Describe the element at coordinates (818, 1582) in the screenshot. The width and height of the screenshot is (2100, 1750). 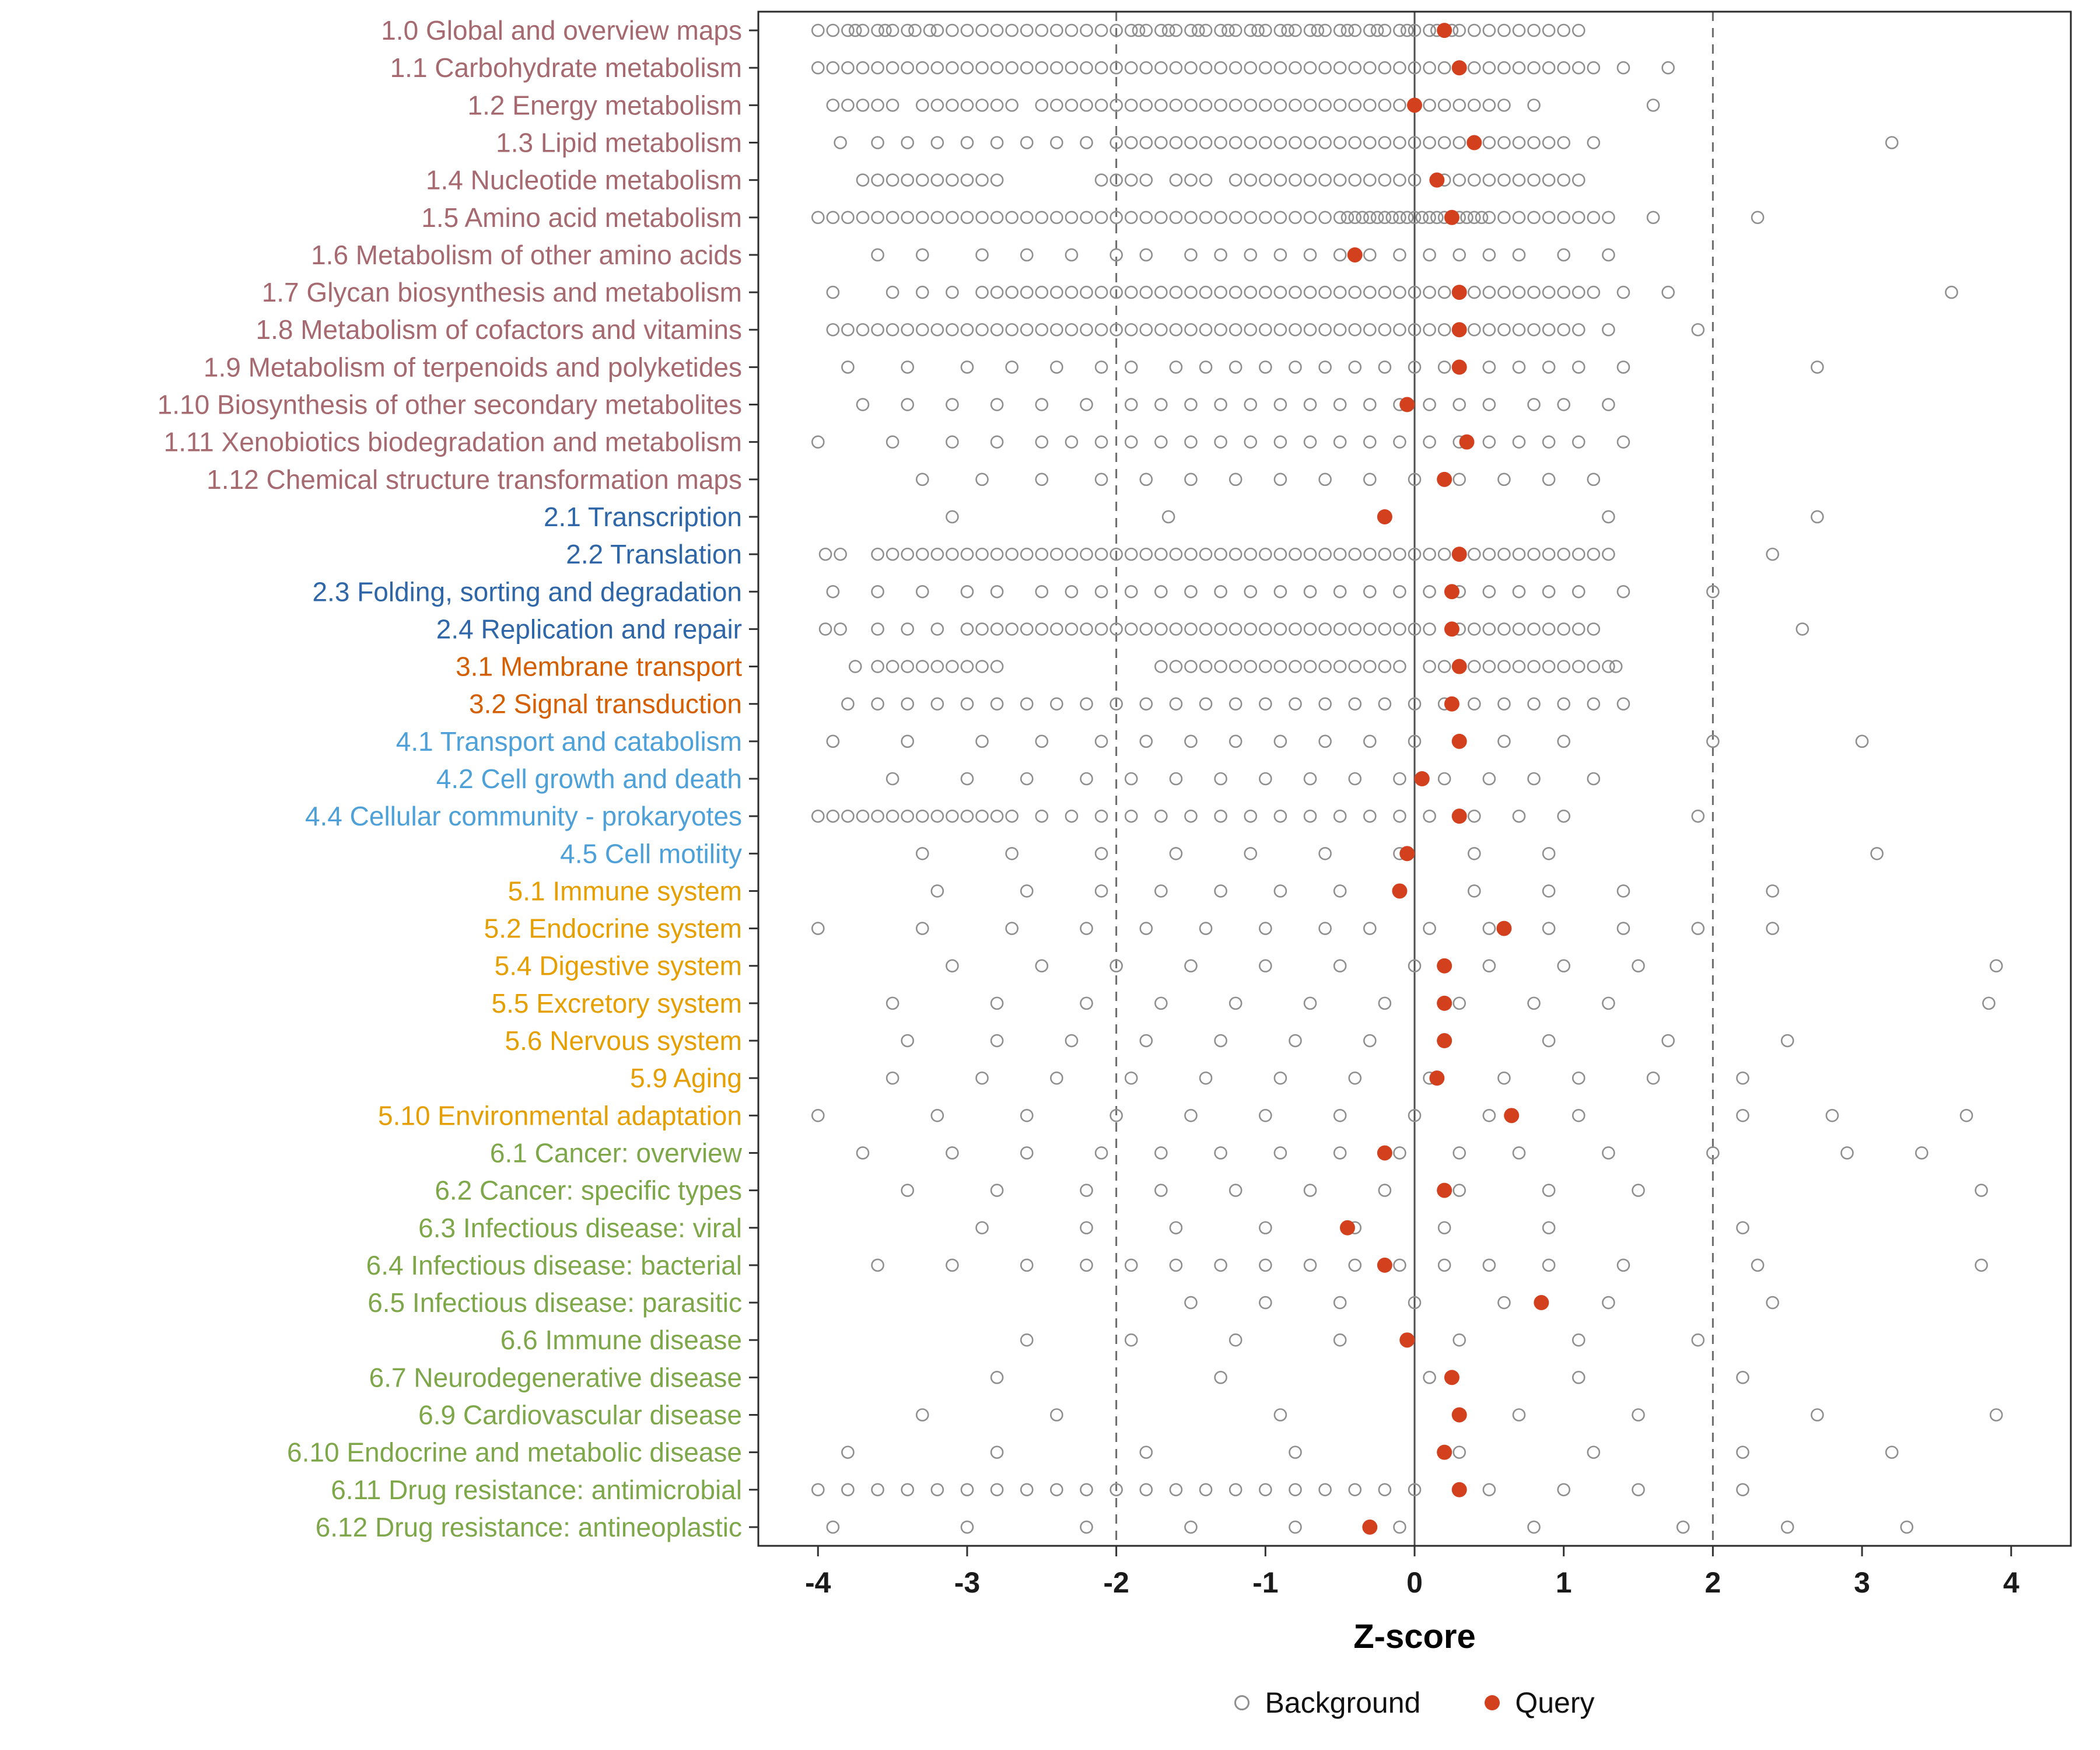
I see `x-tick-label: -4` at that location.